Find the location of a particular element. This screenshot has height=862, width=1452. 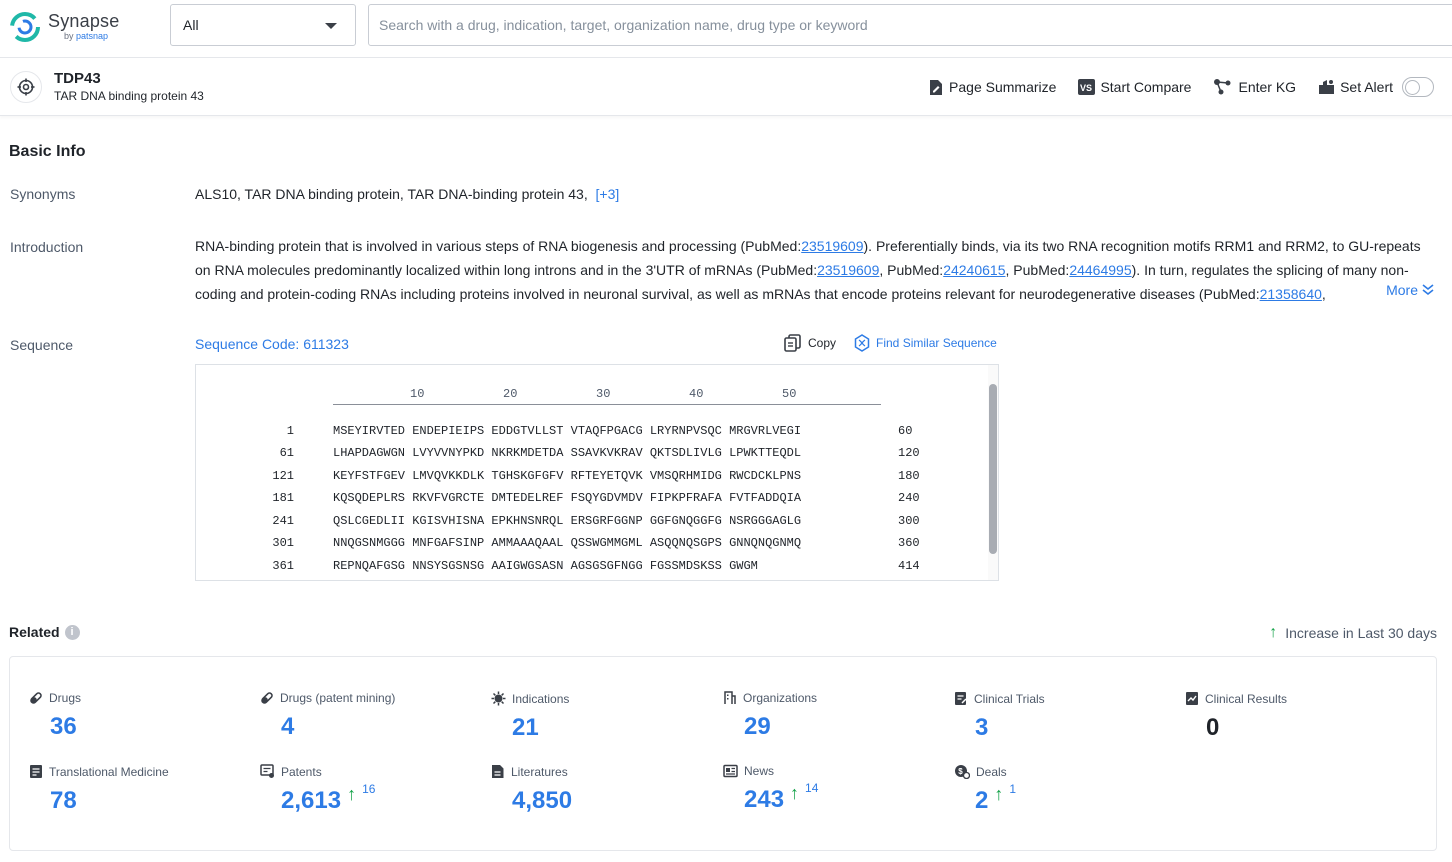

stat-patents: Patents 2,613↑16 is located at coordinates (370, 789).